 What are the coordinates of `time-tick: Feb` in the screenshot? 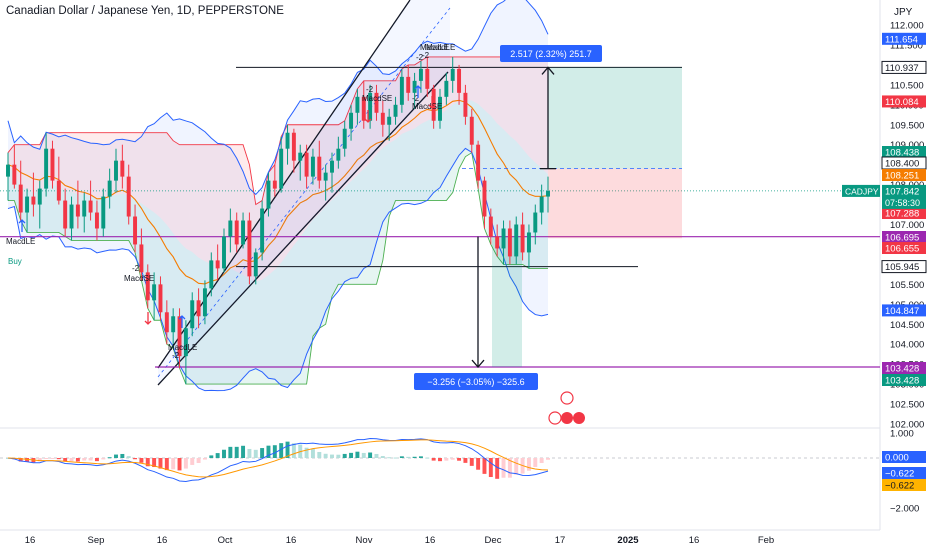 It's located at (766, 540).